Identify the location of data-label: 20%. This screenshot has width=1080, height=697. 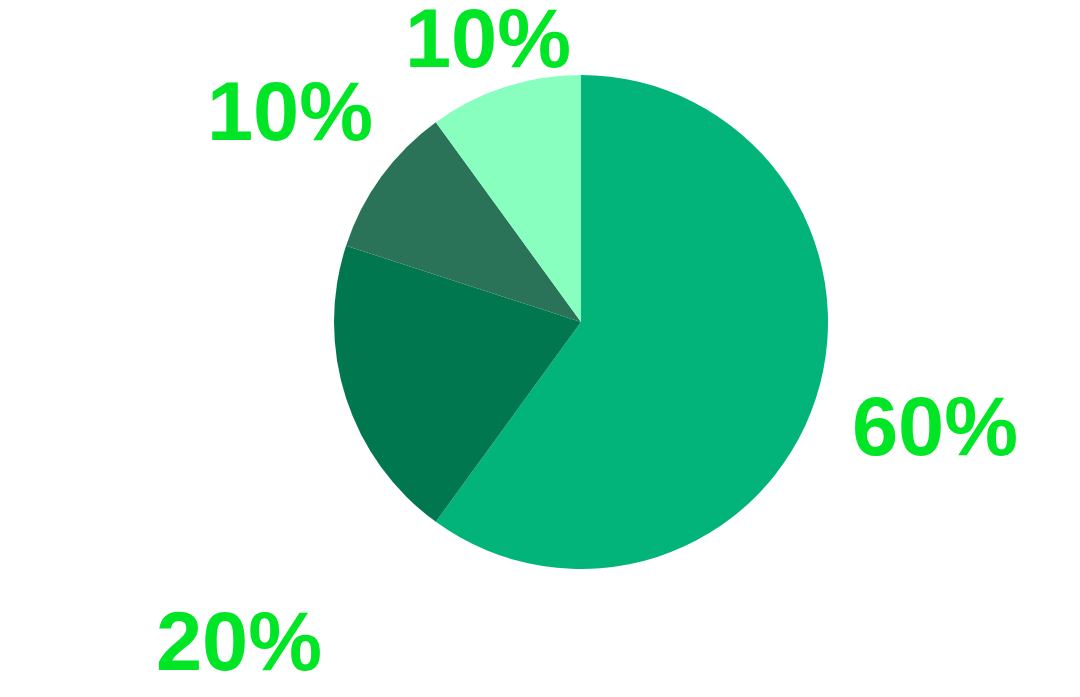
(239, 641).